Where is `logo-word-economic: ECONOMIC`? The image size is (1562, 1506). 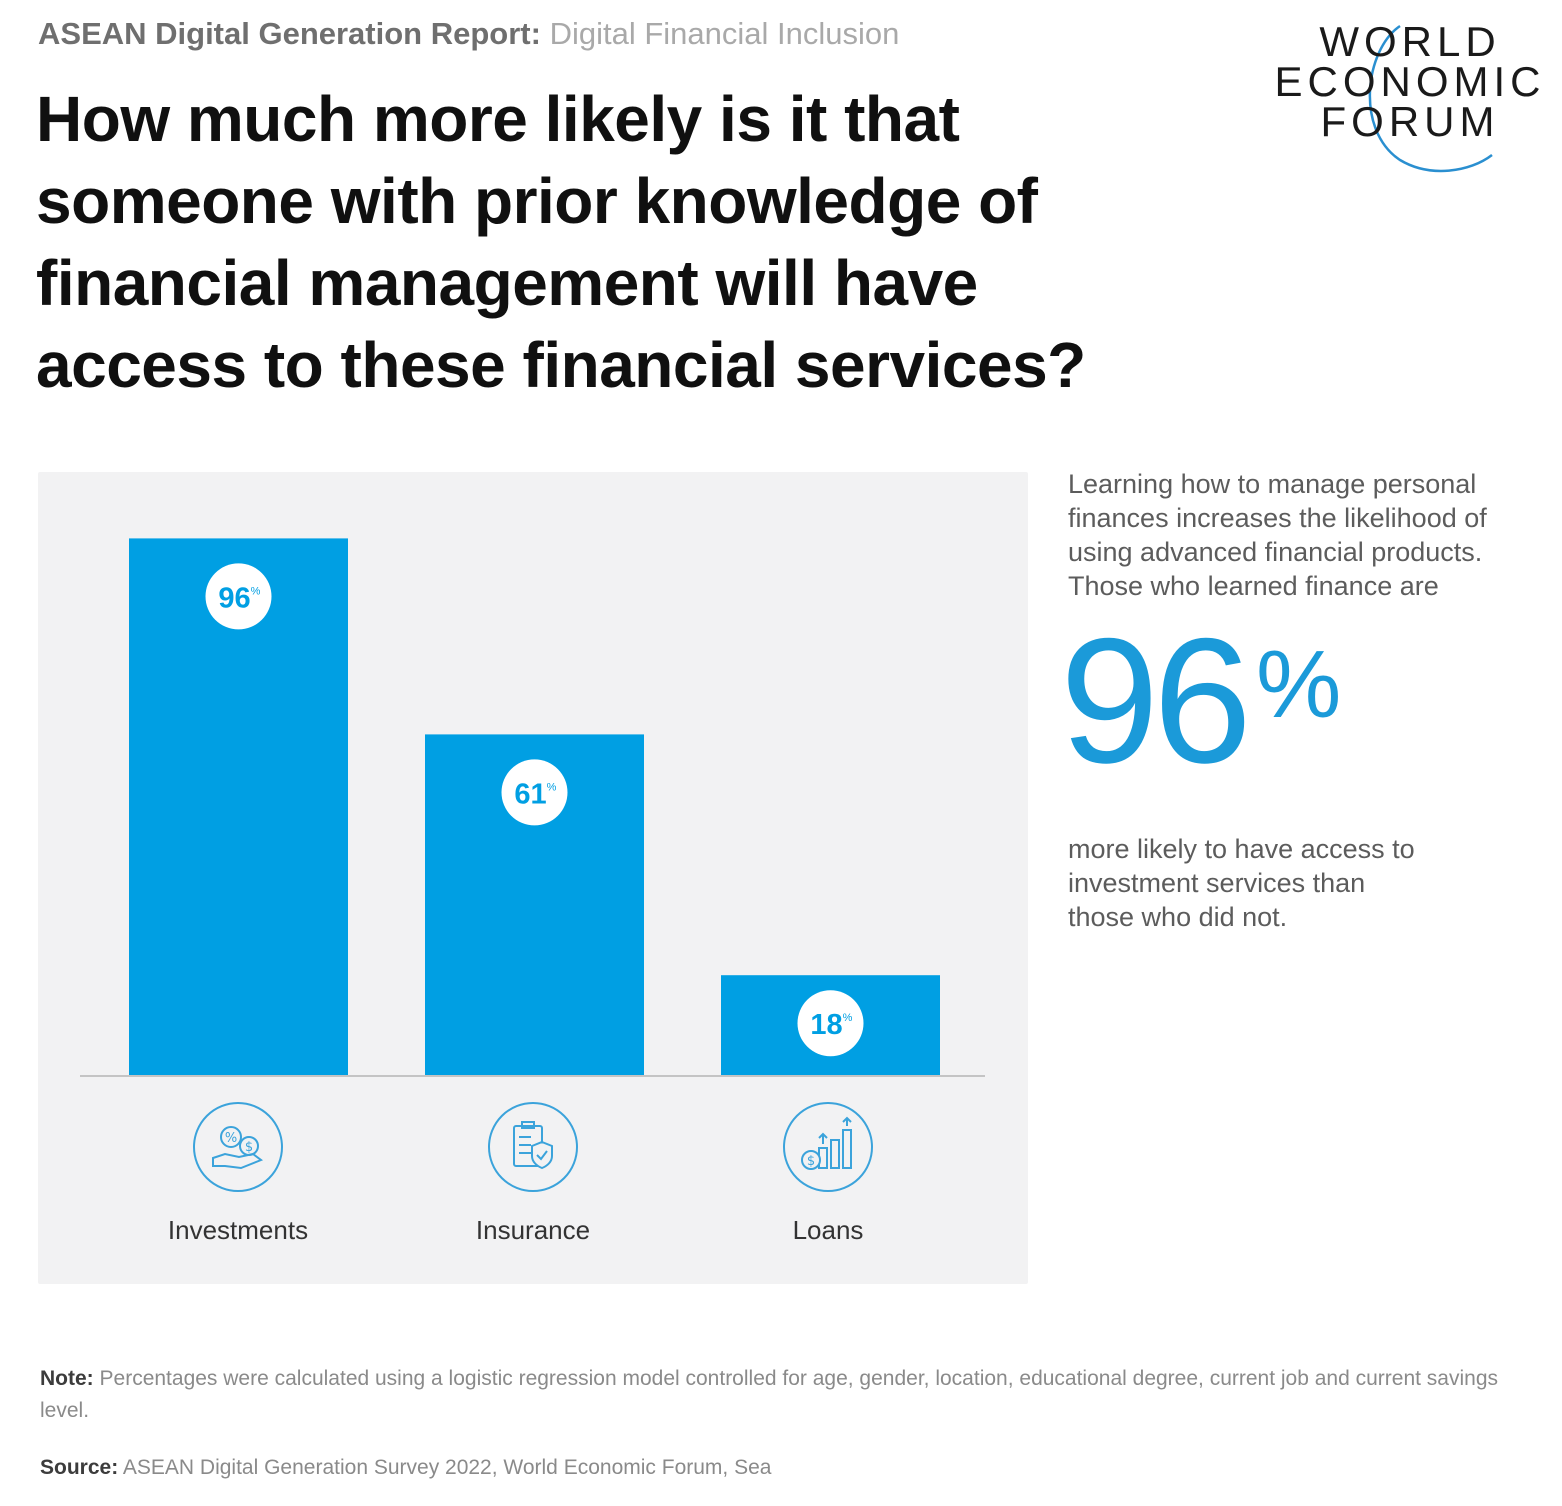 logo-word-economic: ECONOMIC is located at coordinates (1410, 81).